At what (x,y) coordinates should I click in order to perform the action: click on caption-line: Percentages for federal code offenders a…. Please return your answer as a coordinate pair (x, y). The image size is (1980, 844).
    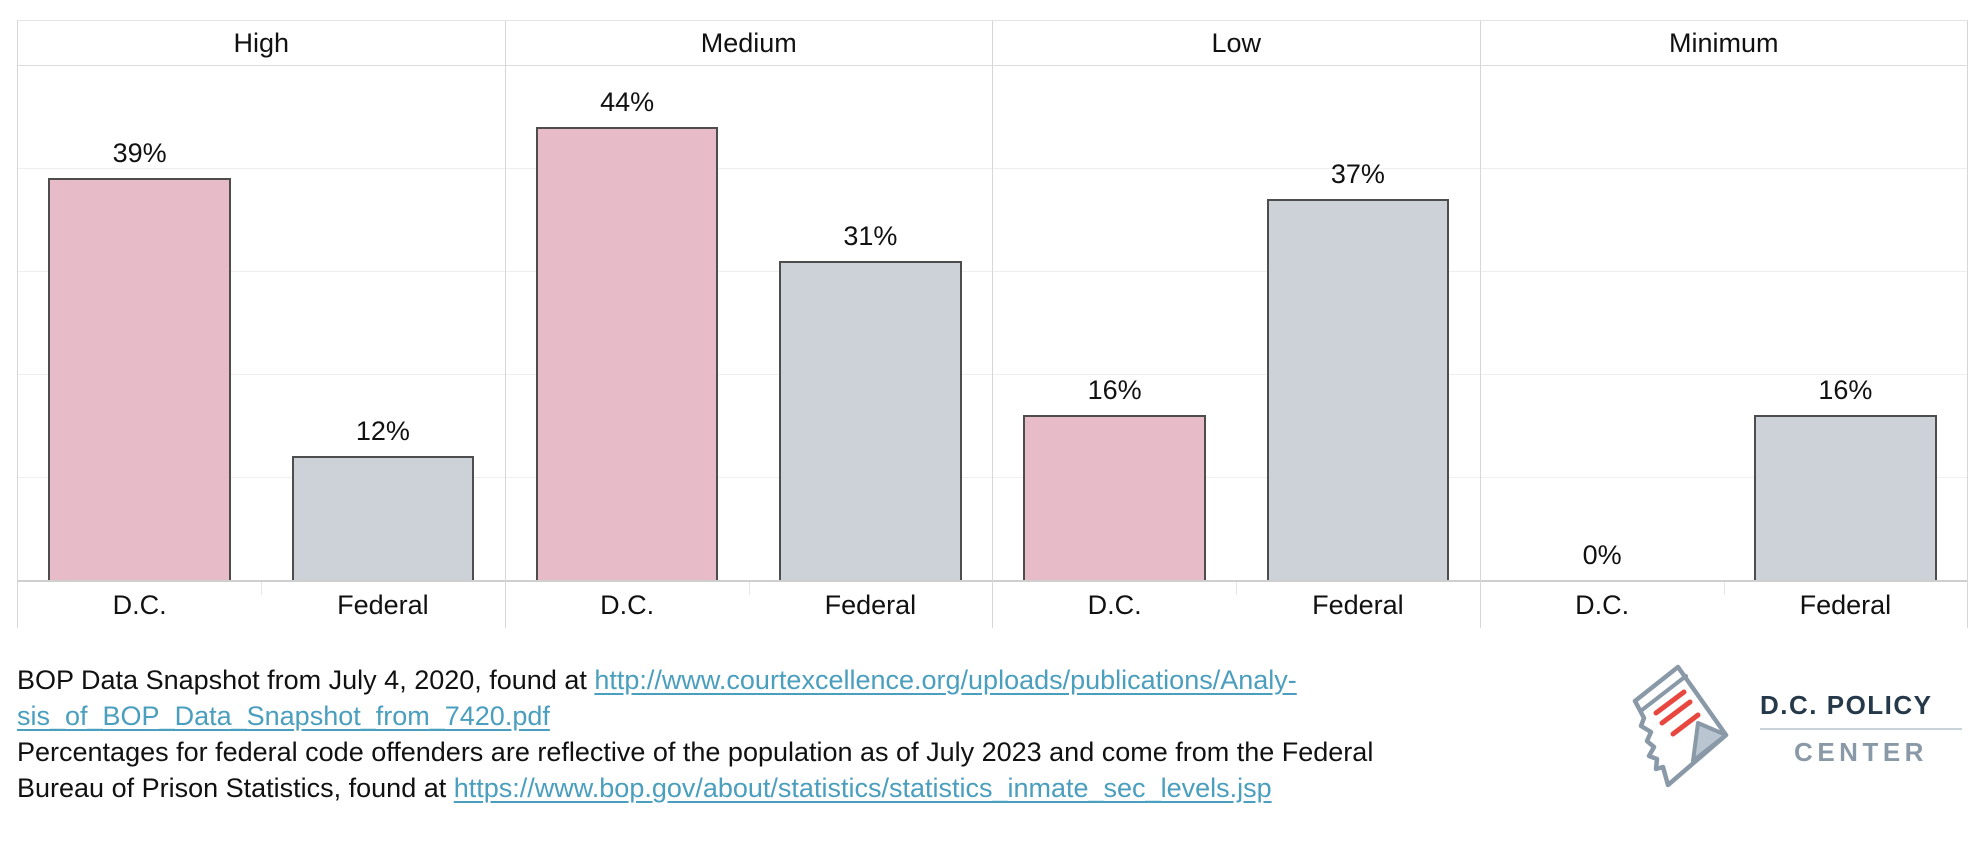
    Looking at the image, I should click on (695, 752).